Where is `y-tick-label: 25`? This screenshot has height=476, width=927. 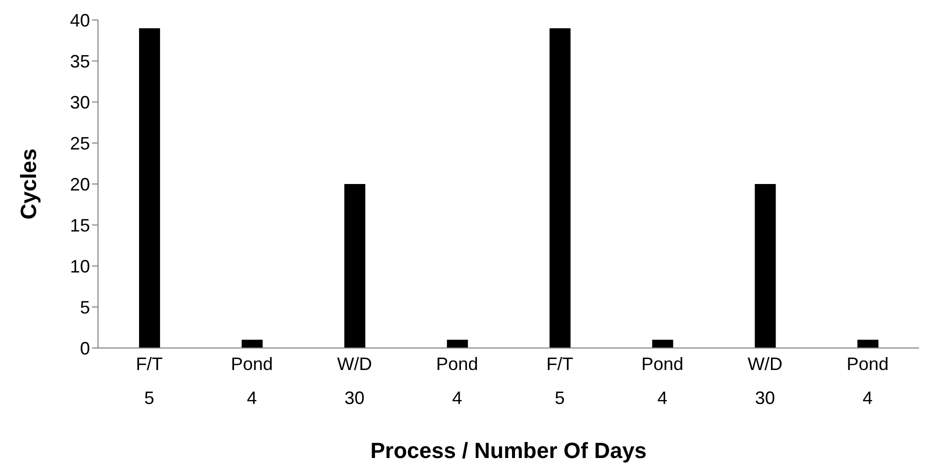 y-tick-label: 25 is located at coordinates (80, 143).